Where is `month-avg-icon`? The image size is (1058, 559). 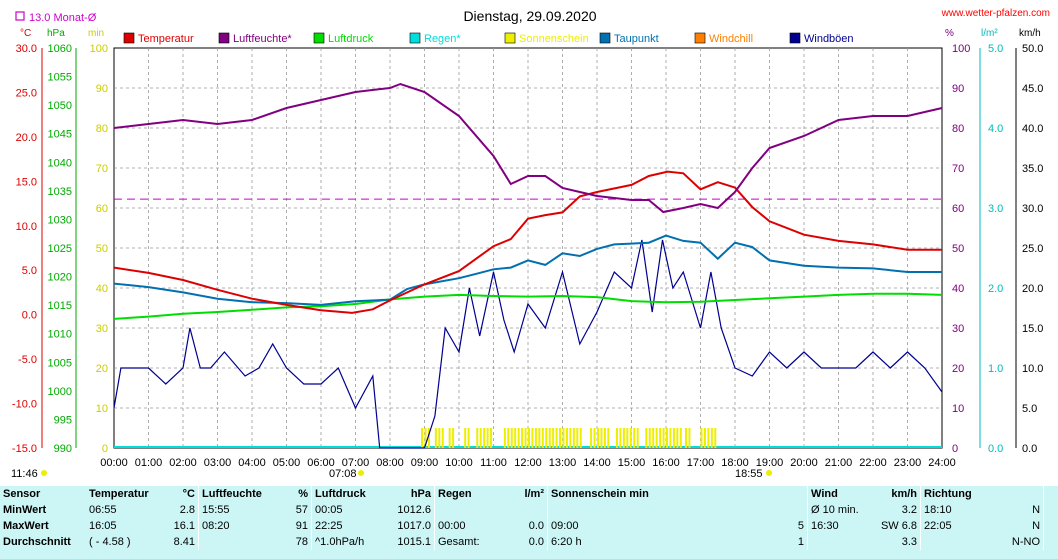
month-avg-icon is located at coordinates (20, 16).